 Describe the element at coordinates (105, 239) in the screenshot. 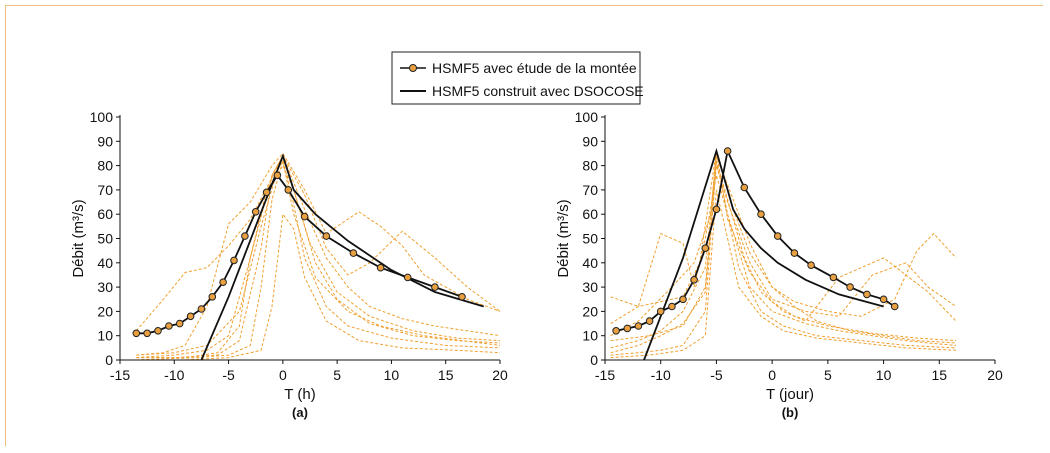

I see `chart-a-y-tick-label: 50` at that location.